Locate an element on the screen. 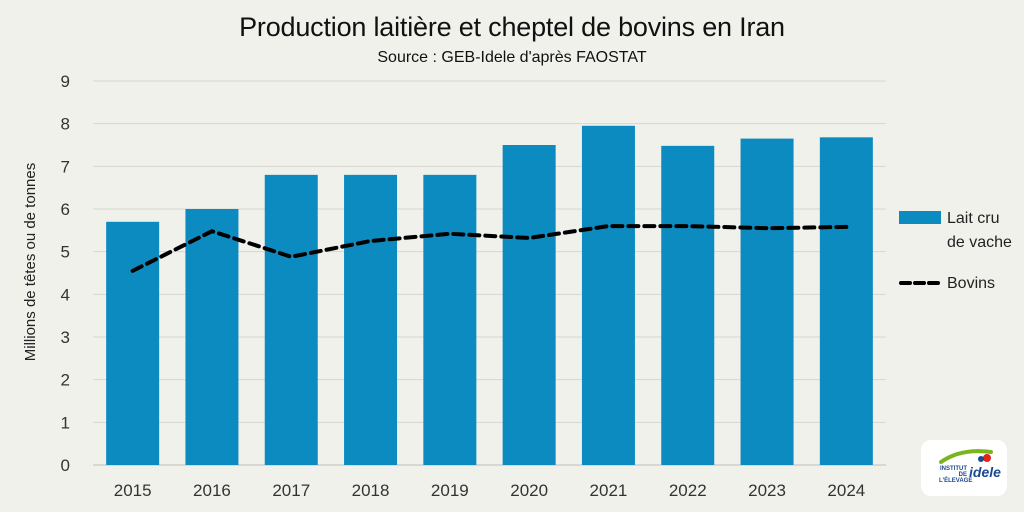 The image size is (1024, 512). bar-2024 is located at coordinates (846, 301).